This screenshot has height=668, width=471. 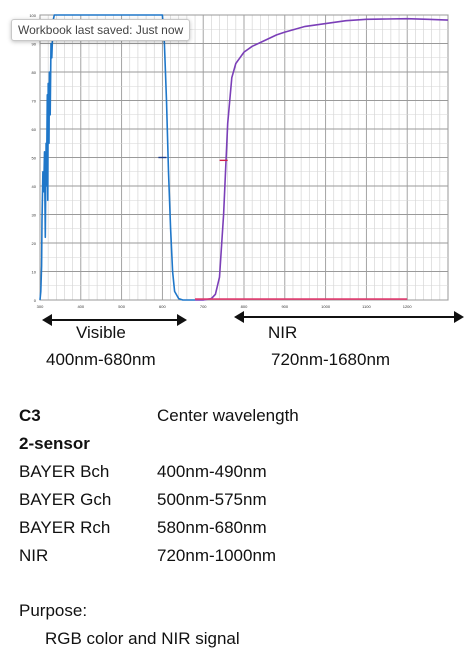 I want to click on sensor-heading: C3, so click(x=30, y=415).